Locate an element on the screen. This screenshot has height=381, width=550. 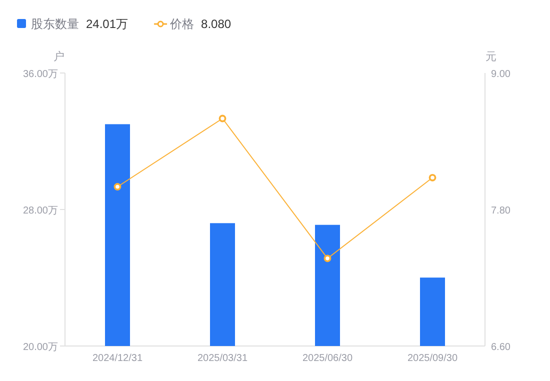
y2-tick-label: 7.80 is located at coordinates (501, 211).